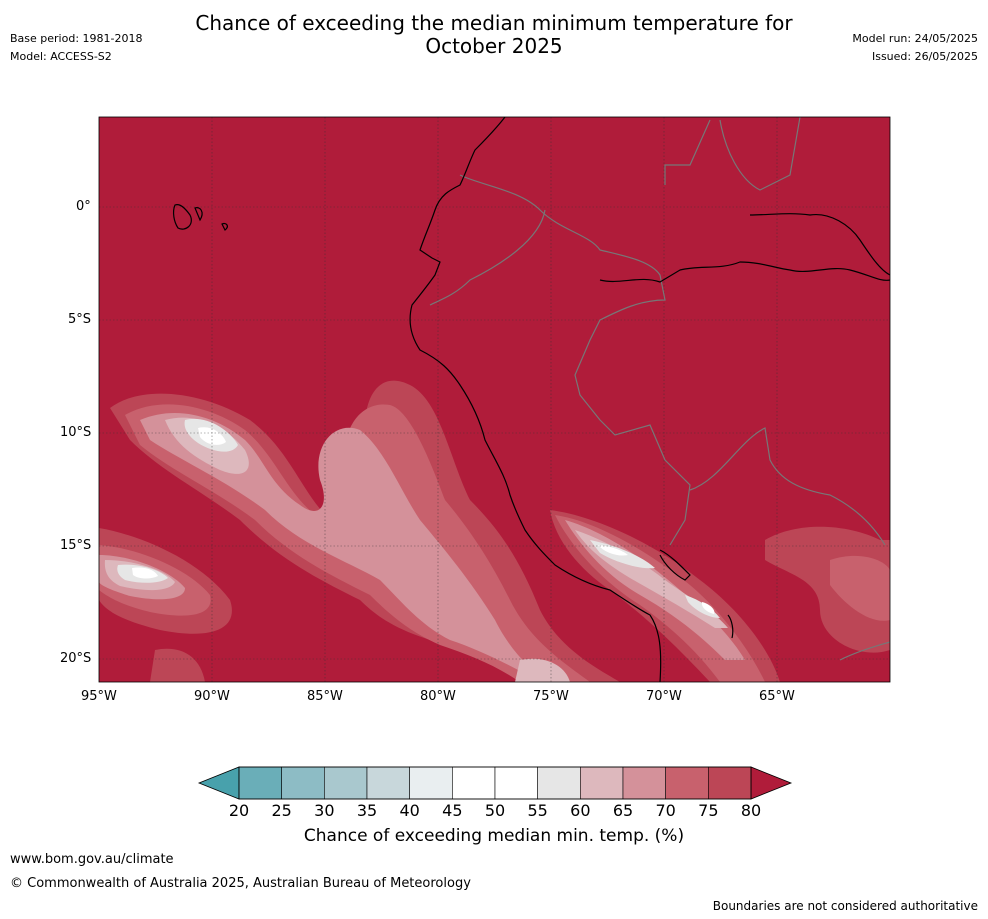  What do you see at coordinates (218, 783) in the screenshot?
I see `colorbar-extend-low` at bounding box center [218, 783].